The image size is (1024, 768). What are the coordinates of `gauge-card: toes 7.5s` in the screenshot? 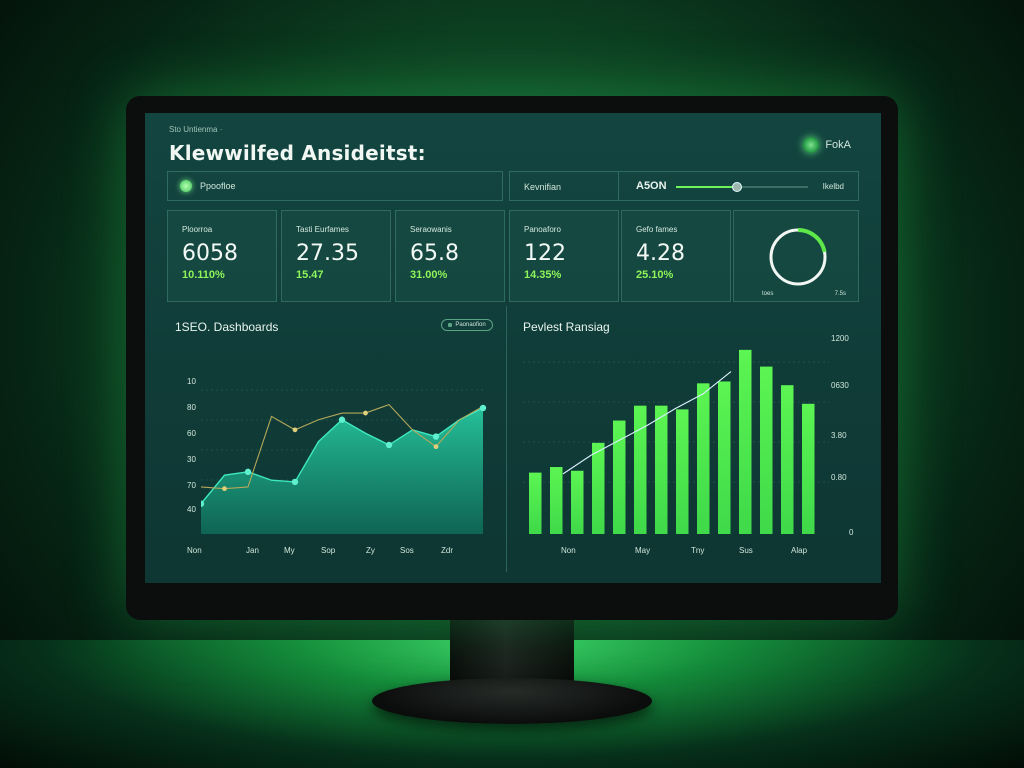 It's located at (796, 256).